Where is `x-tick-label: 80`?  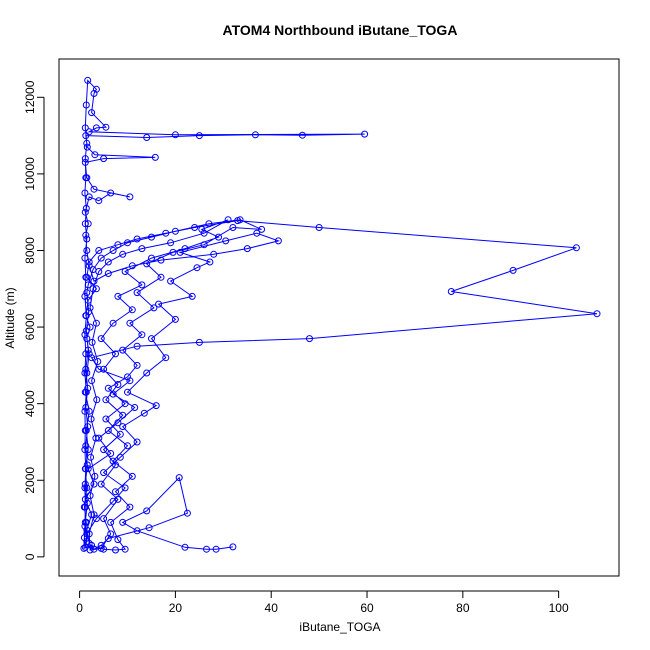 x-tick-label: 80 is located at coordinates (463, 608).